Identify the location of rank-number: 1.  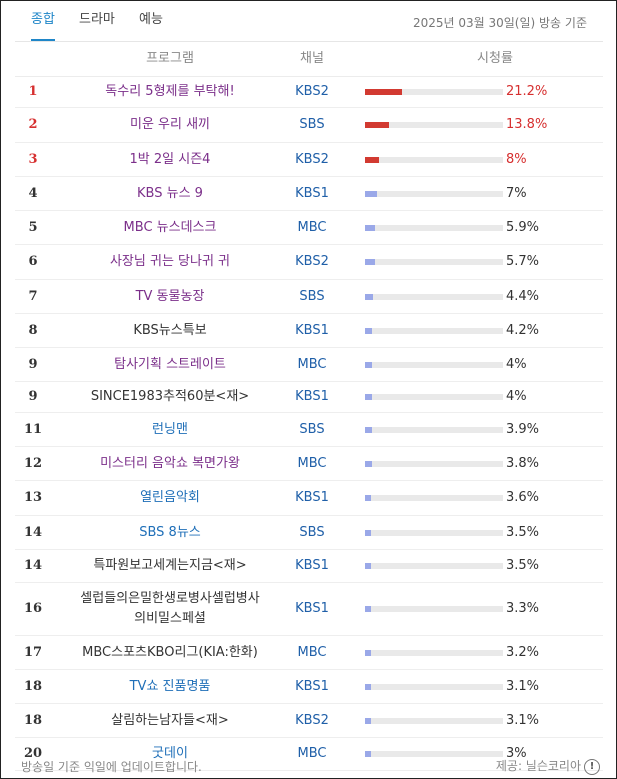
(33, 91).